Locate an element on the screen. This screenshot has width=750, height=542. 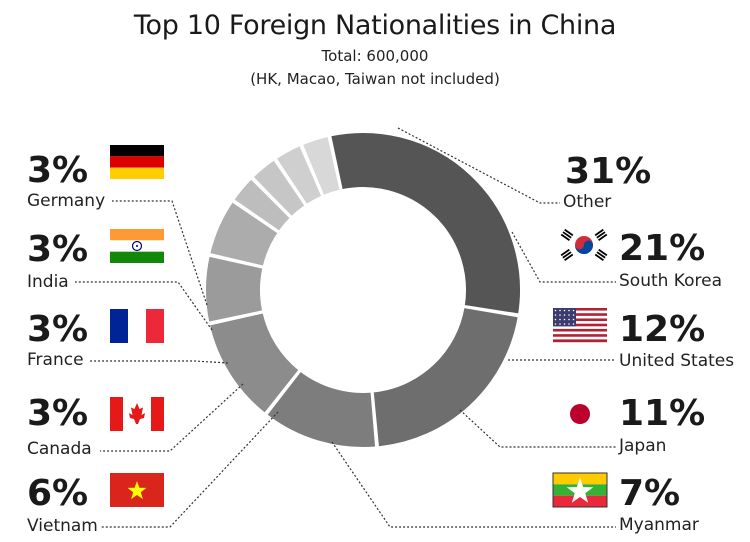
pct-label-canada: 3% is located at coordinates (57, 413).